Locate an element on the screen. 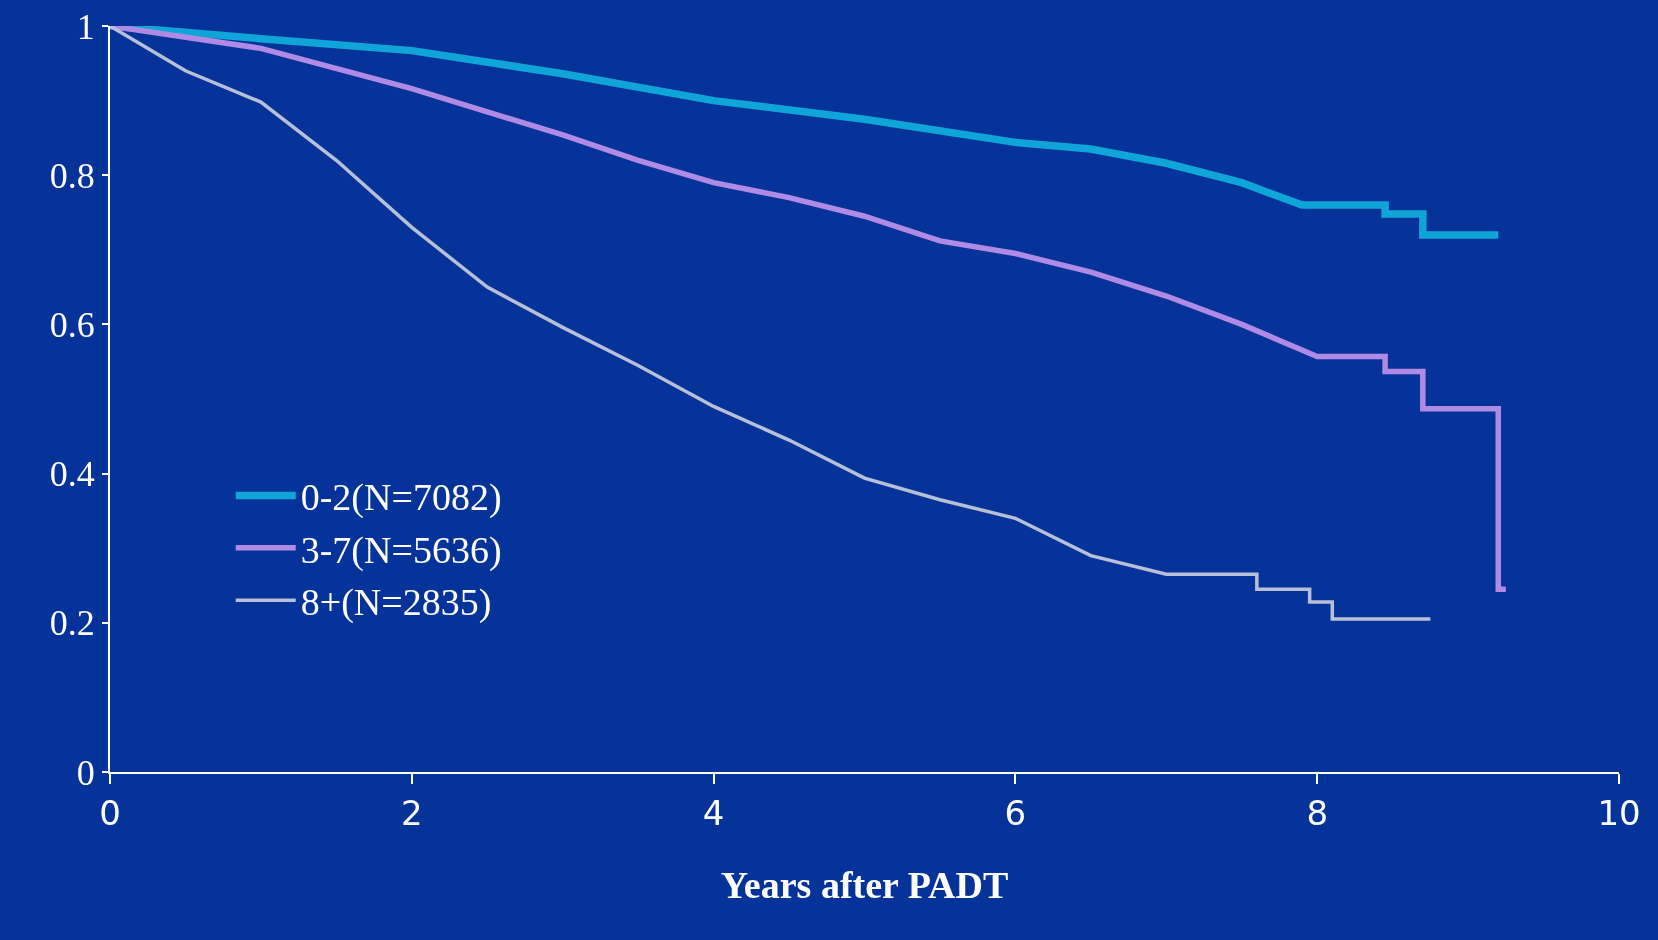 The image size is (1658, 940). y-tick-label: 0.2 is located at coordinates (72, 623).